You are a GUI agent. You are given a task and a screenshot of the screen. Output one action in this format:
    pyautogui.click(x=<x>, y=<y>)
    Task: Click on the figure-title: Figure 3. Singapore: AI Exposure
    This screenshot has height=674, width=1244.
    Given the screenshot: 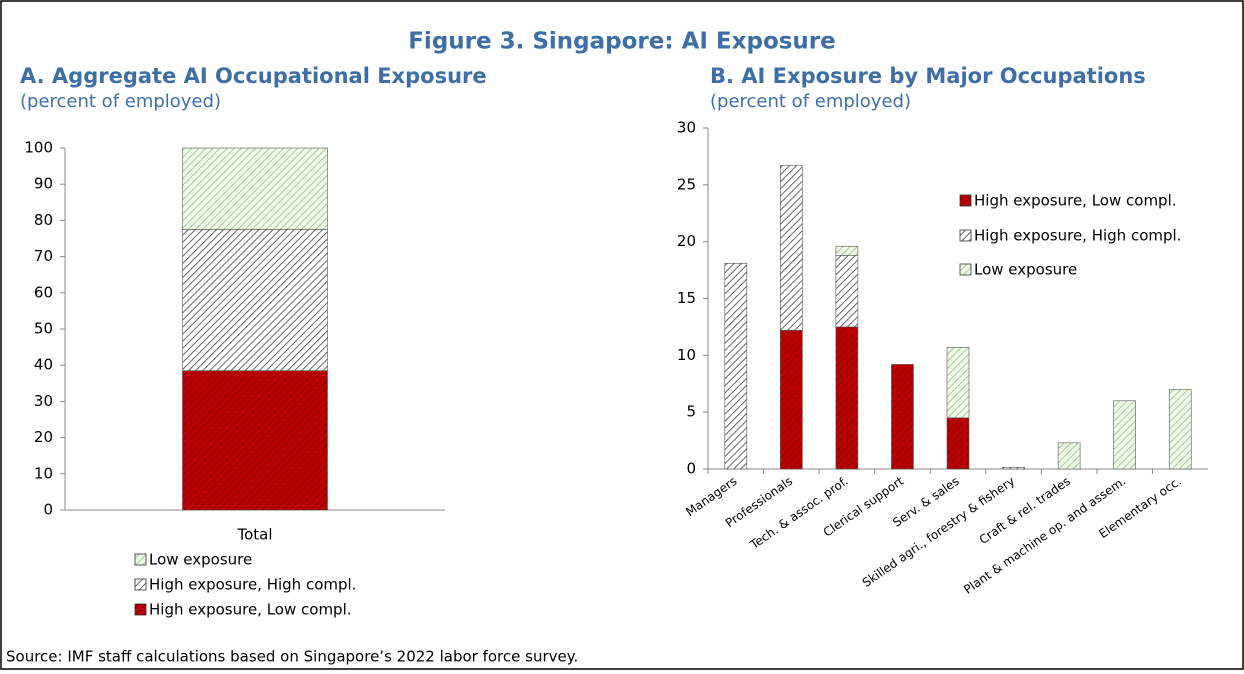 What is the action you would take?
    pyautogui.click(x=622, y=42)
    